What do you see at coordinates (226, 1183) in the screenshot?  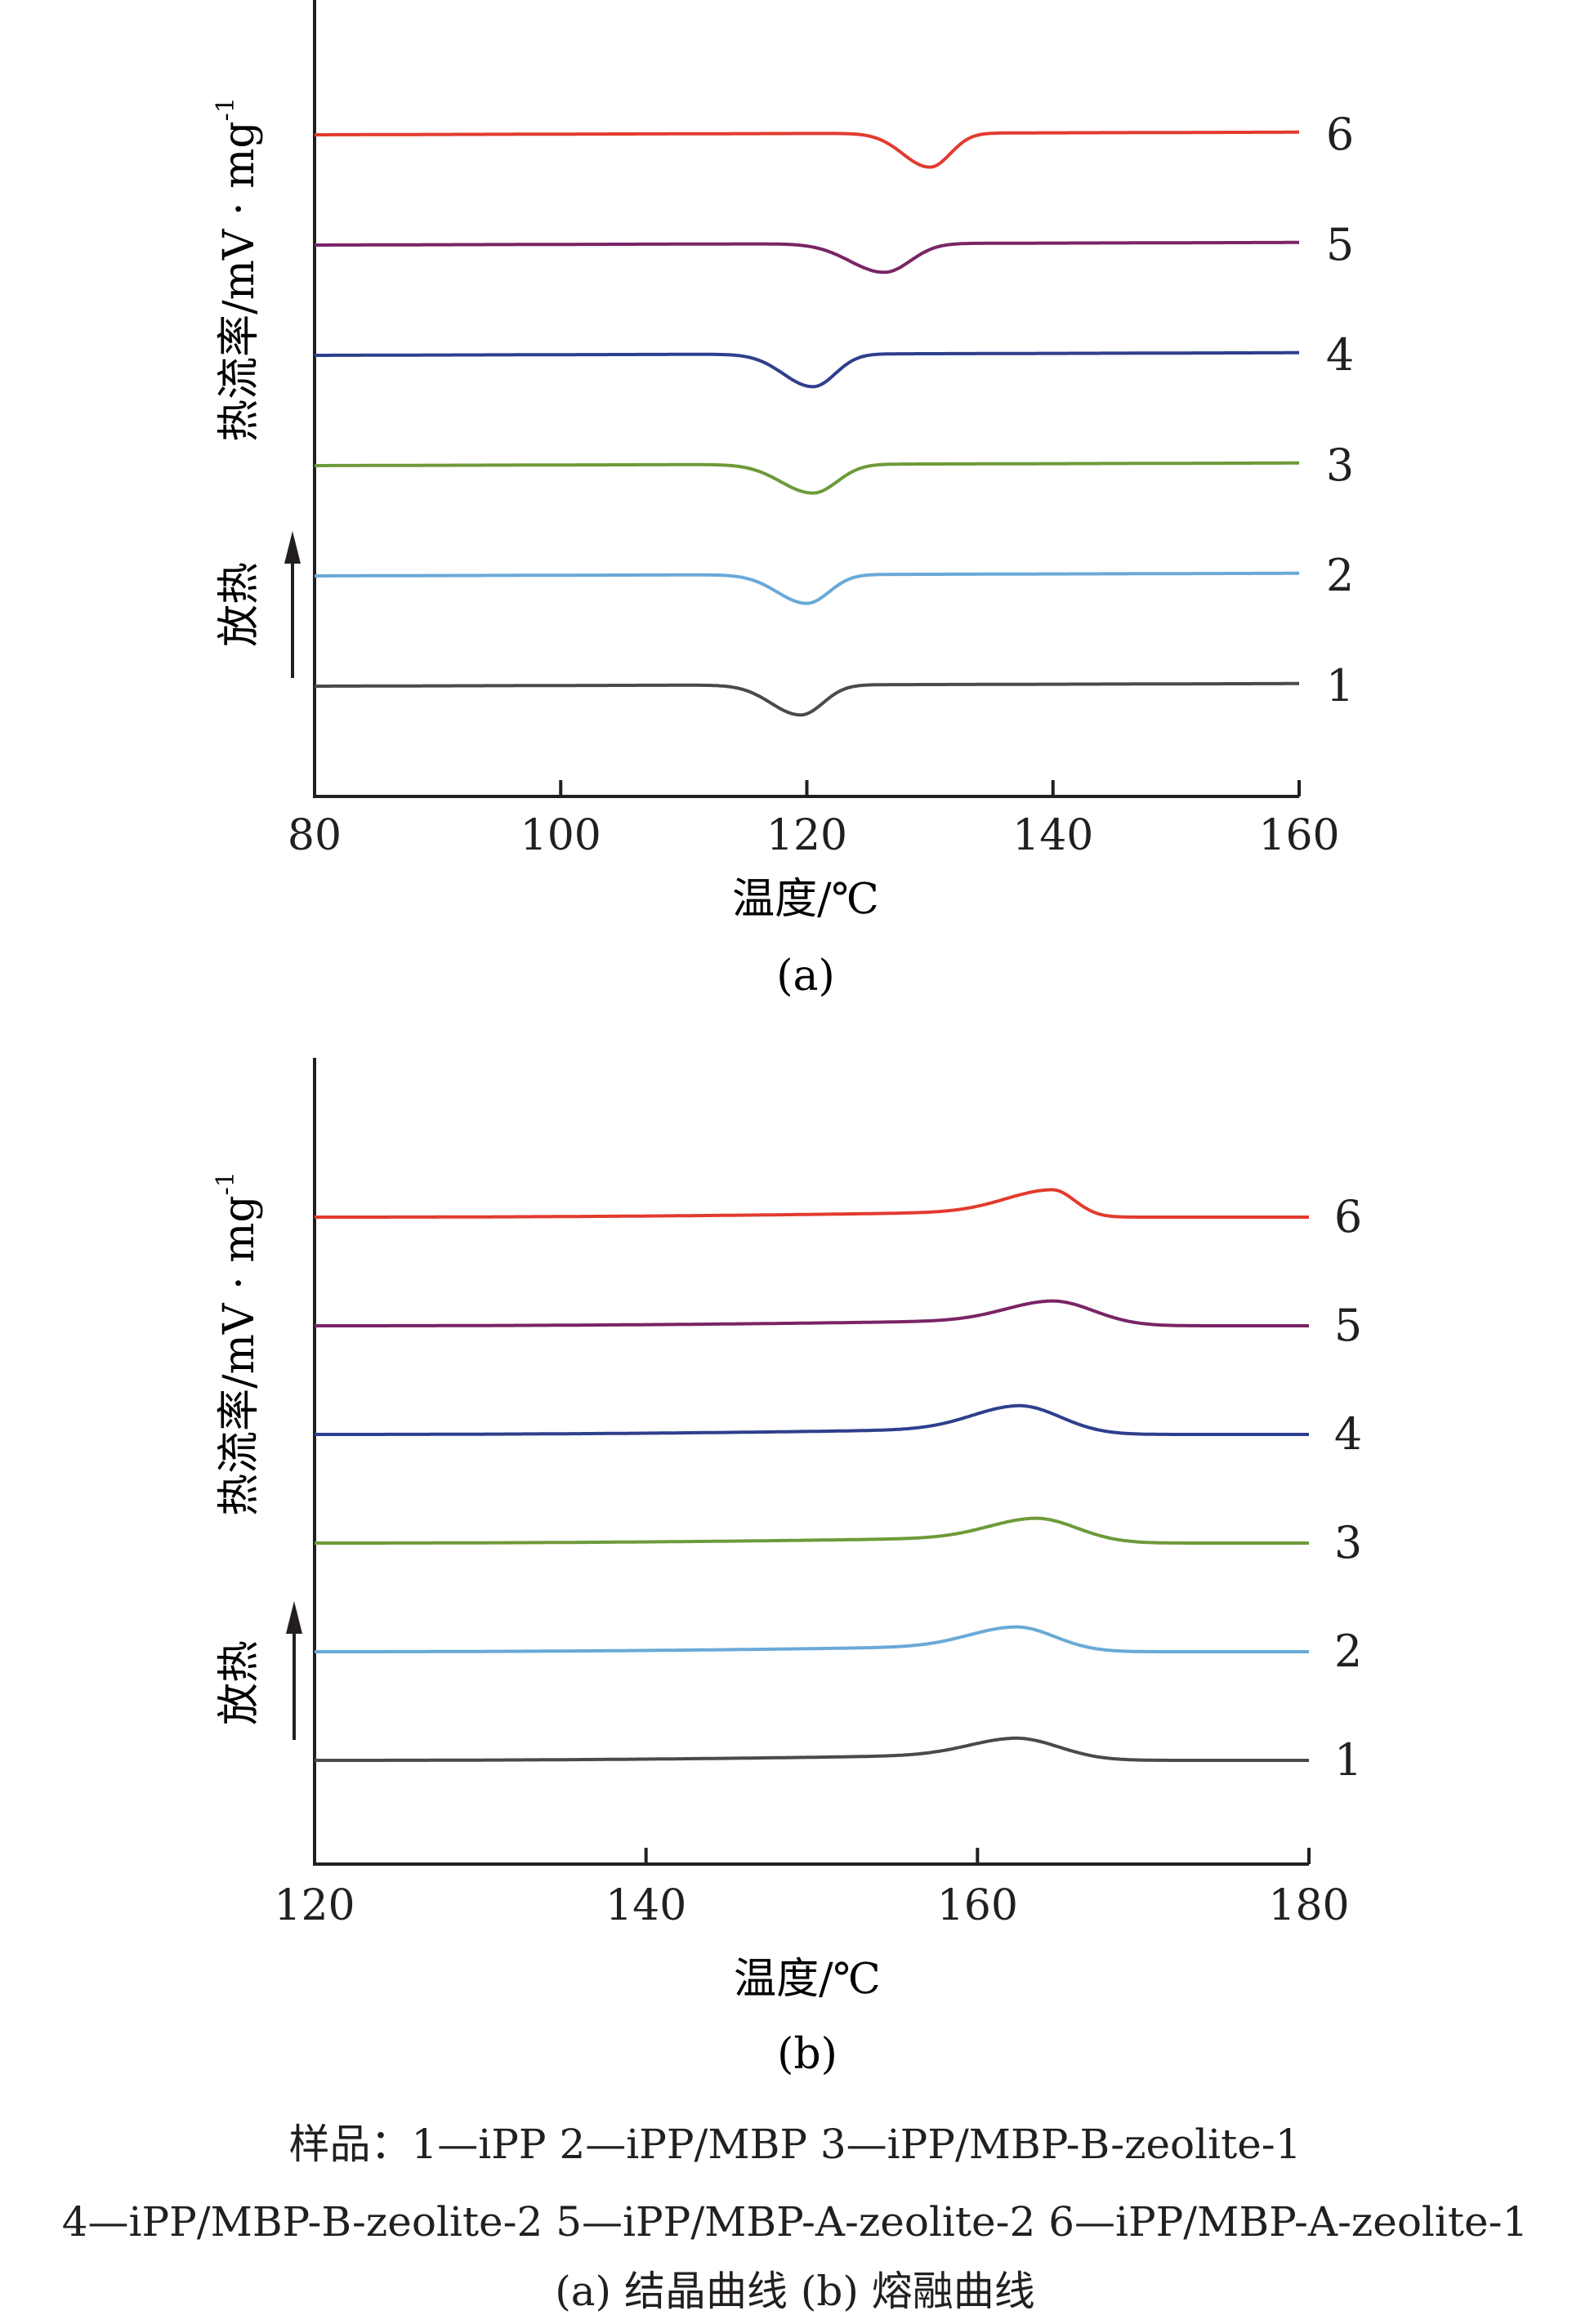 I see `panel-b-ylabel-exponent: -1` at bounding box center [226, 1183].